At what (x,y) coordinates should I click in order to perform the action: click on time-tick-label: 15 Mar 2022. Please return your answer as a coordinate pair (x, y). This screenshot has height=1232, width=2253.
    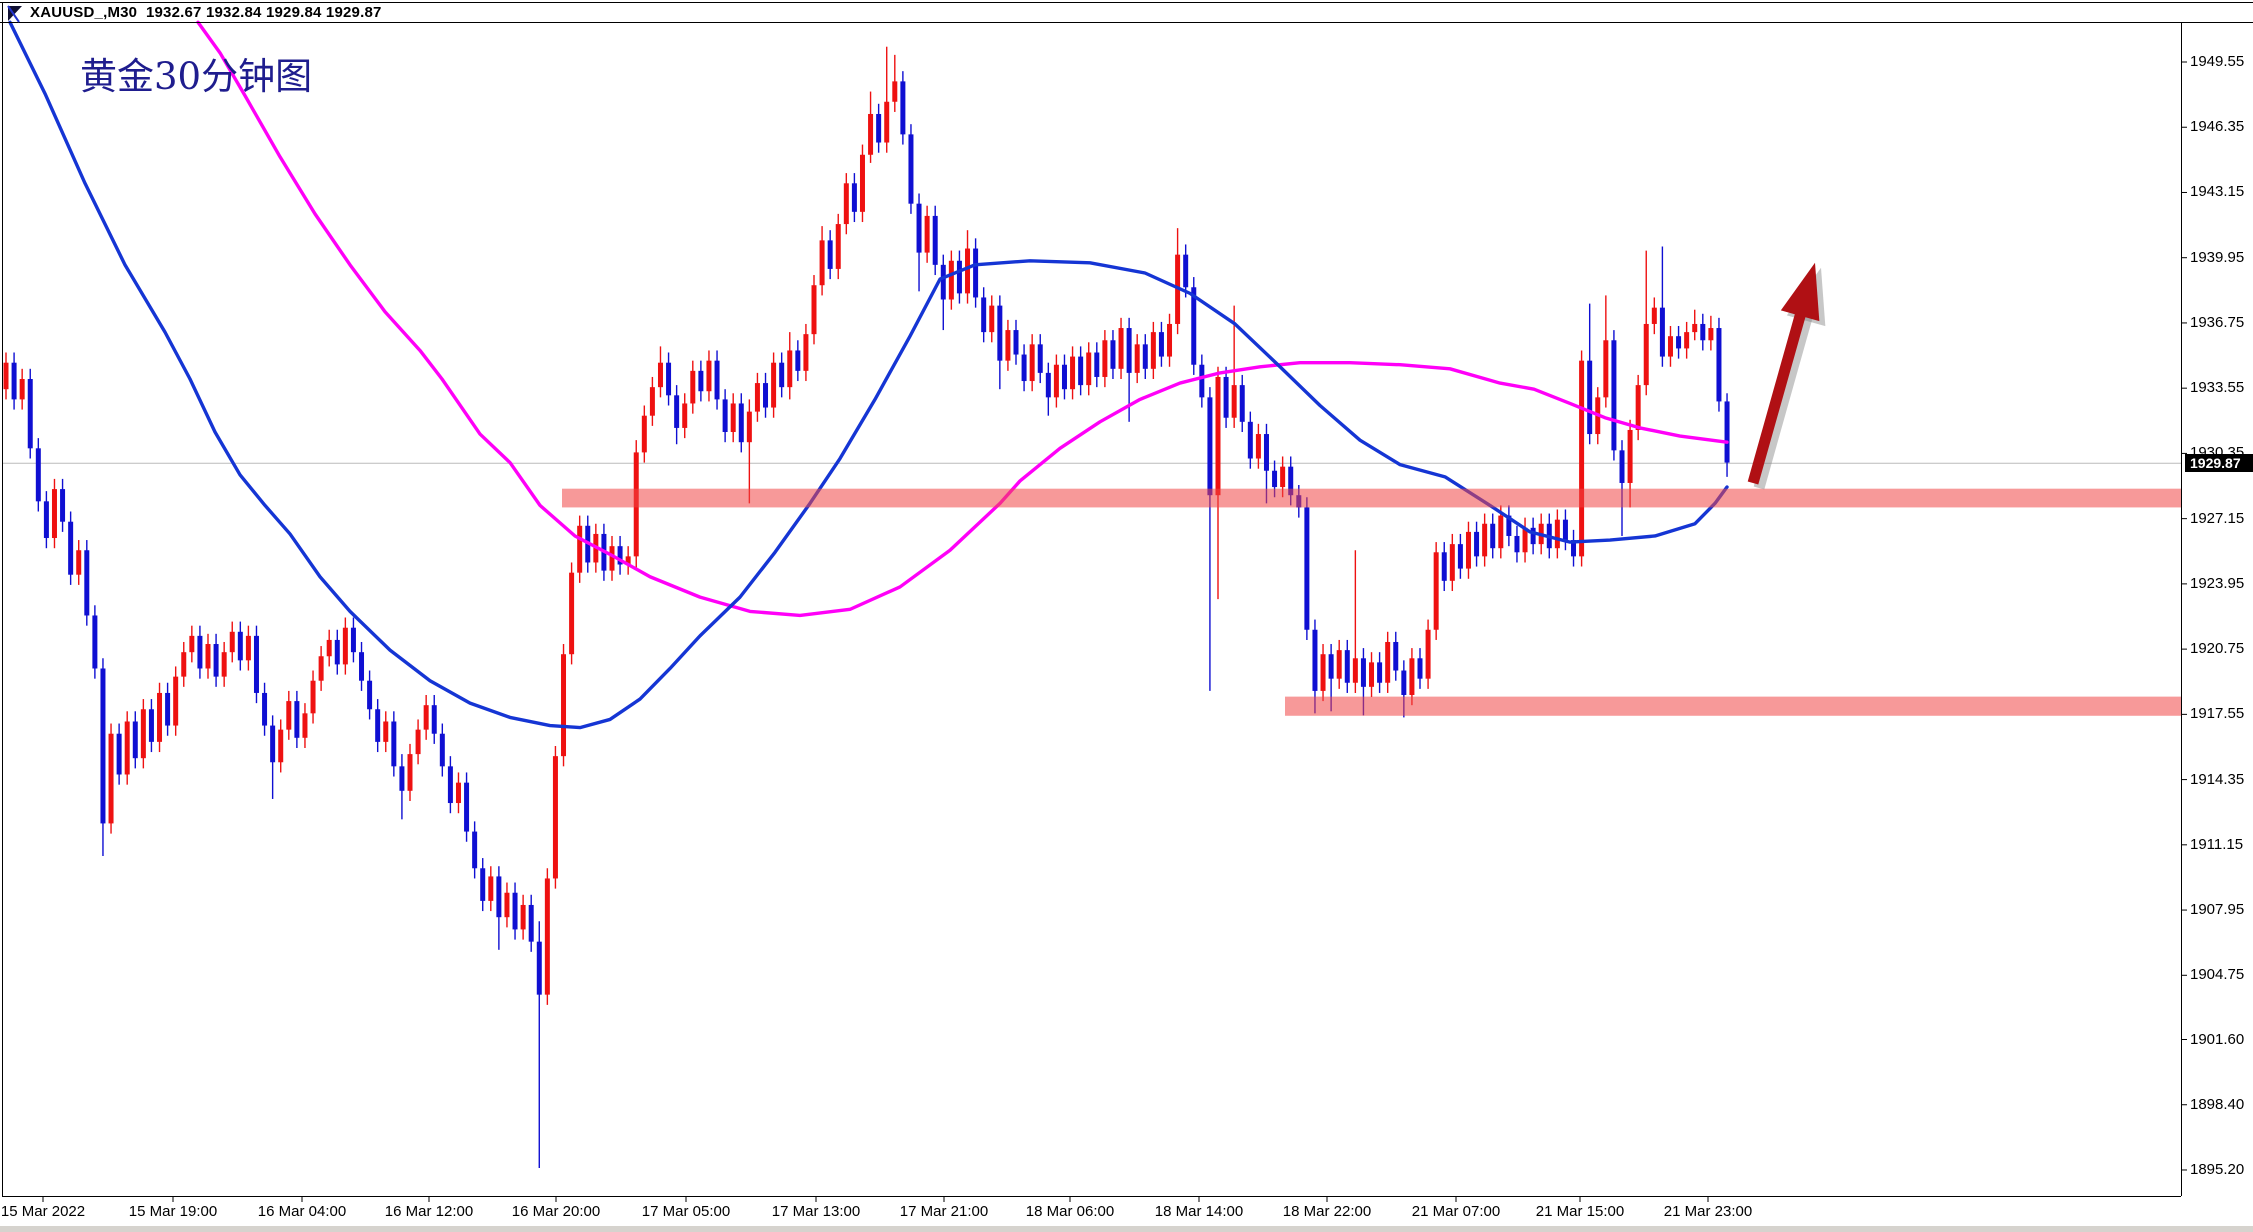
    Looking at the image, I should click on (43, 1211).